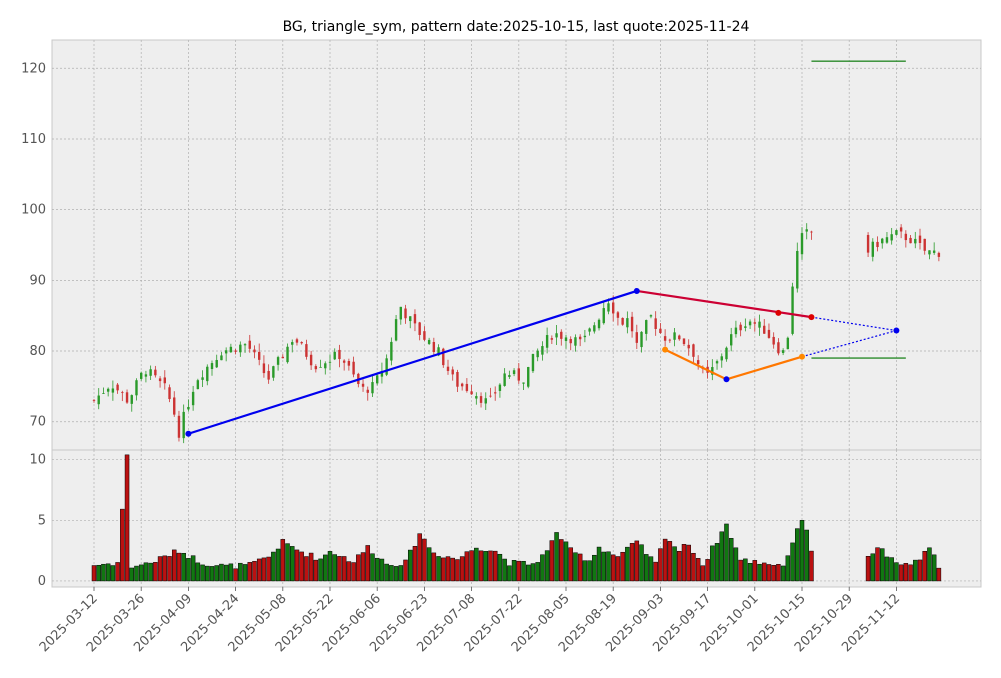 This screenshot has height=678, width=1001. What do you see at coordinates (33, 139) in the screenshot?
I see `price-tick-label: 110` at bounding box center [33, 139].